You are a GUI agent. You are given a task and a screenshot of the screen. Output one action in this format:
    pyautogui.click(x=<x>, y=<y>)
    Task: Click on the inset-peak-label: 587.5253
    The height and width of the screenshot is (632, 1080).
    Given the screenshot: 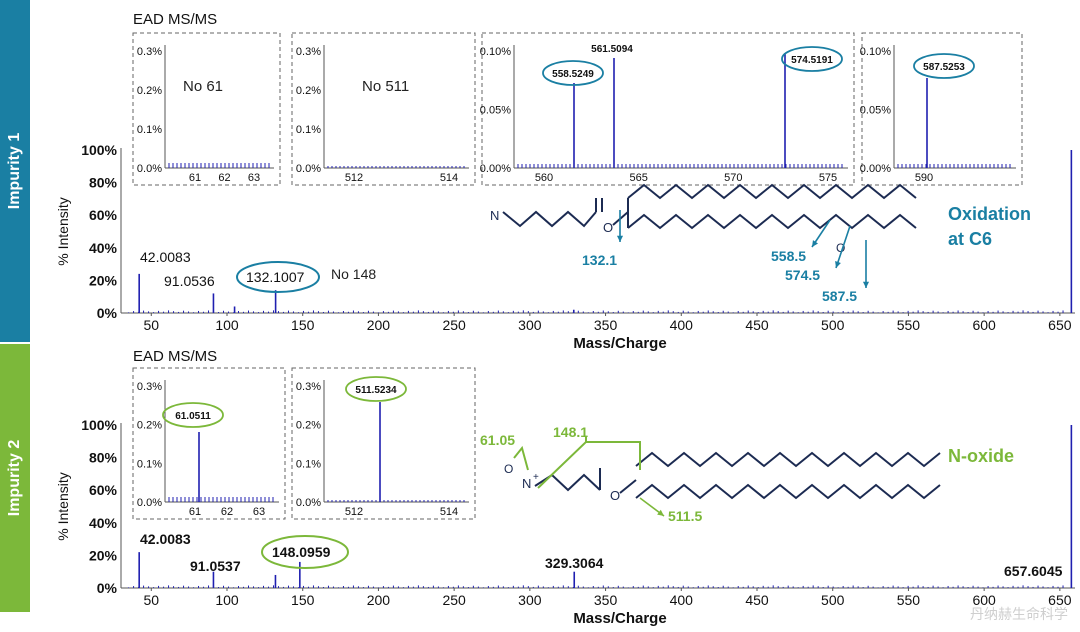 What is the action you would take?
    pyautogui.click(x=944, y=67)
    